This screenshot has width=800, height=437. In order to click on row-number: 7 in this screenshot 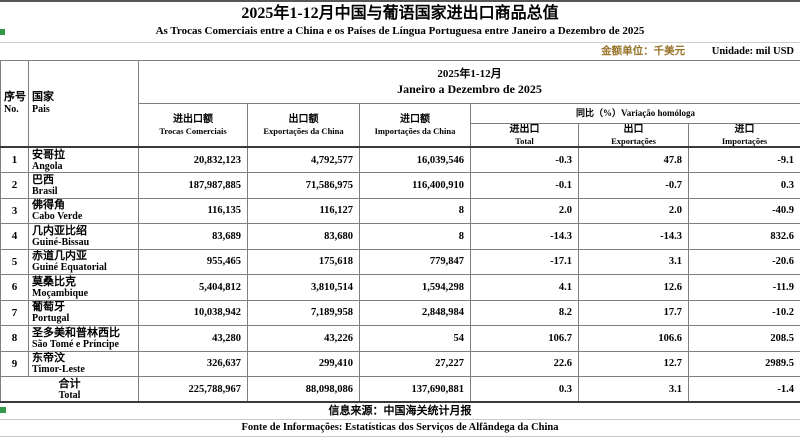, I will do `click(15, 313)`.